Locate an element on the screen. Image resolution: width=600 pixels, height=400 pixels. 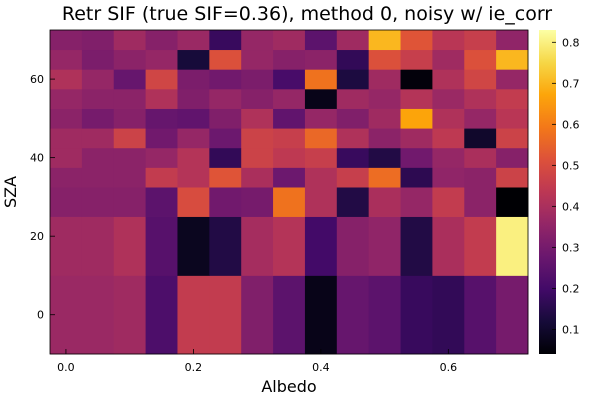
y-tick-label: 60 is located at coordinates (37, 79).